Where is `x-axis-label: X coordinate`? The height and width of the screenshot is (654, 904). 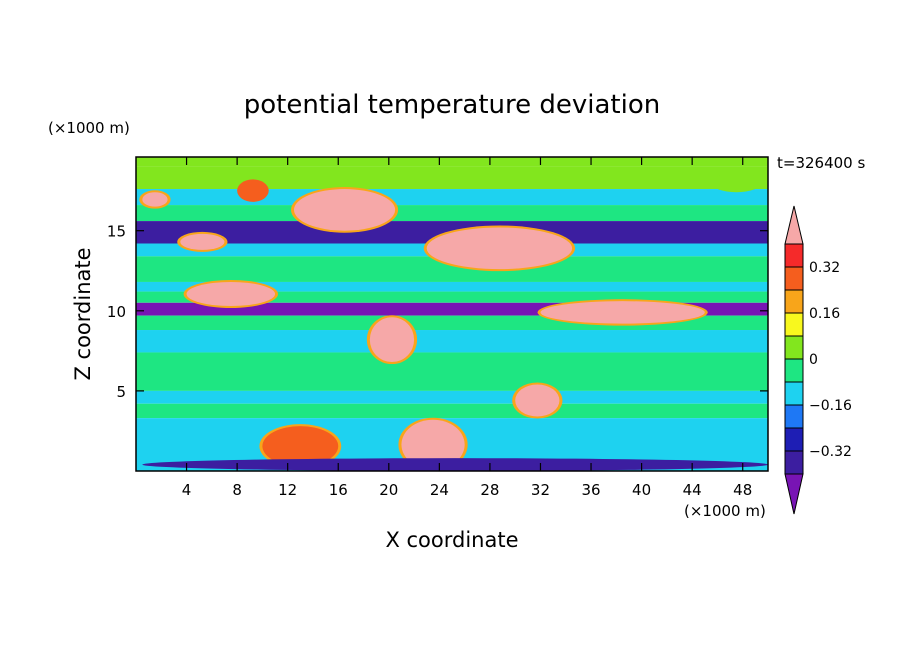 x-axis-label: X coordinate is located at coordinates (451, 540).